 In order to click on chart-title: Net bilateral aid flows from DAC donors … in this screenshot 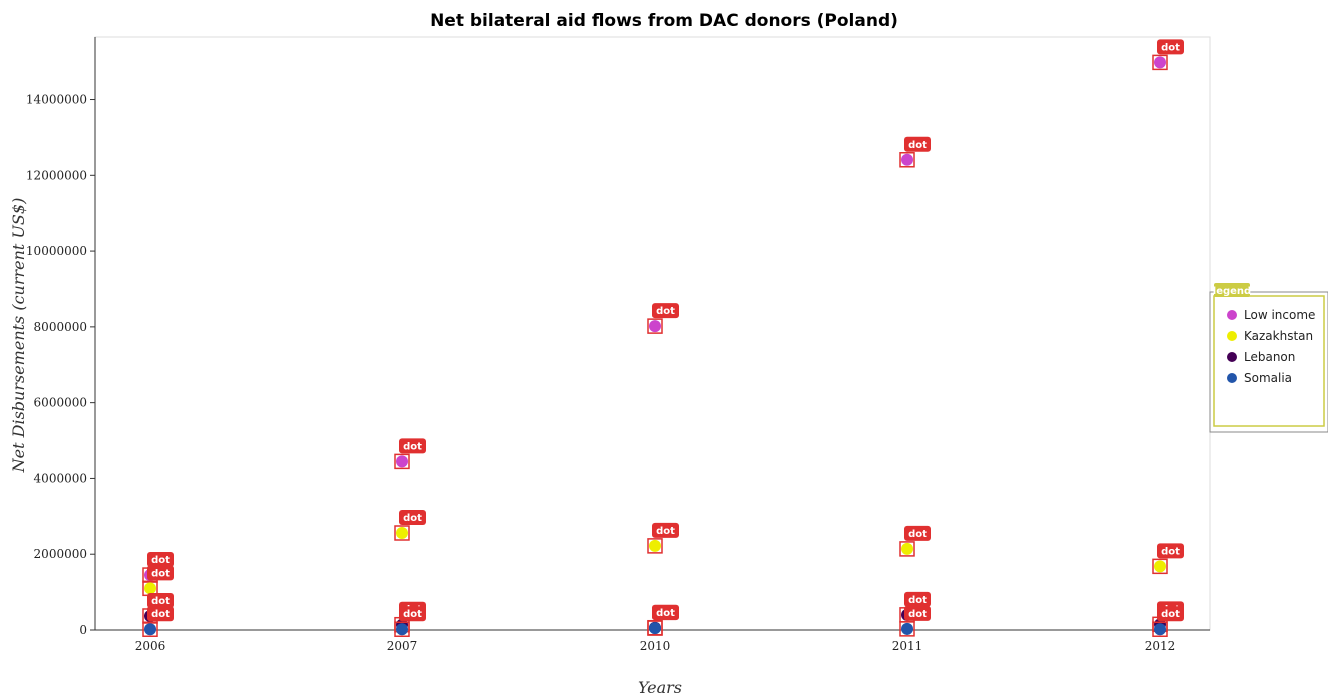, I will do `click(664, 21)`.